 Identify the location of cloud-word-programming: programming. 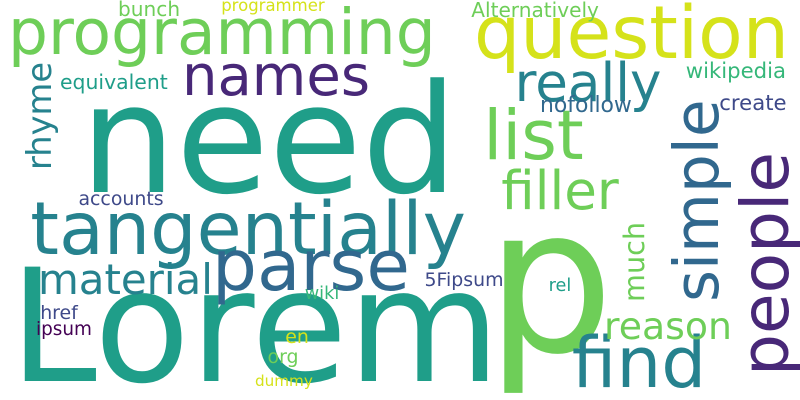
(222, 35).